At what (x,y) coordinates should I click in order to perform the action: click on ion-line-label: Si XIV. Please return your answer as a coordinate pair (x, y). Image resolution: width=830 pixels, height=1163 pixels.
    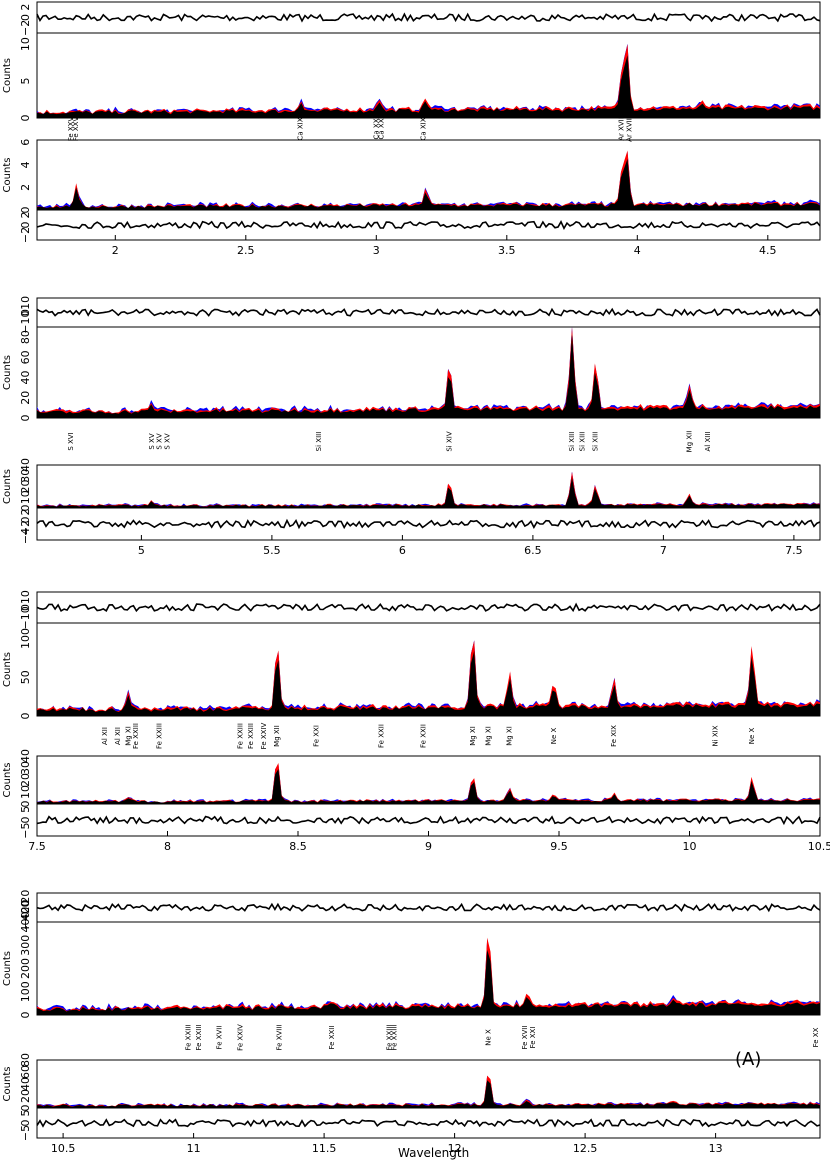
    Looking at the image, I should click on (449, 441).